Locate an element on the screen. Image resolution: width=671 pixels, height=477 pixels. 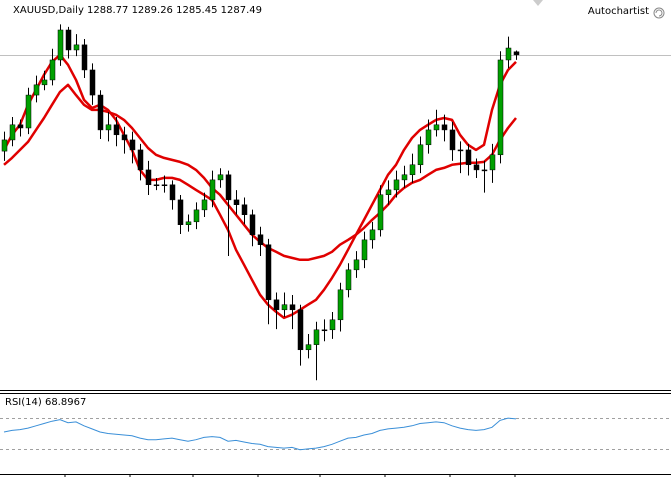
autochartist-label: Autochartist is located at coordinates (618, 11).